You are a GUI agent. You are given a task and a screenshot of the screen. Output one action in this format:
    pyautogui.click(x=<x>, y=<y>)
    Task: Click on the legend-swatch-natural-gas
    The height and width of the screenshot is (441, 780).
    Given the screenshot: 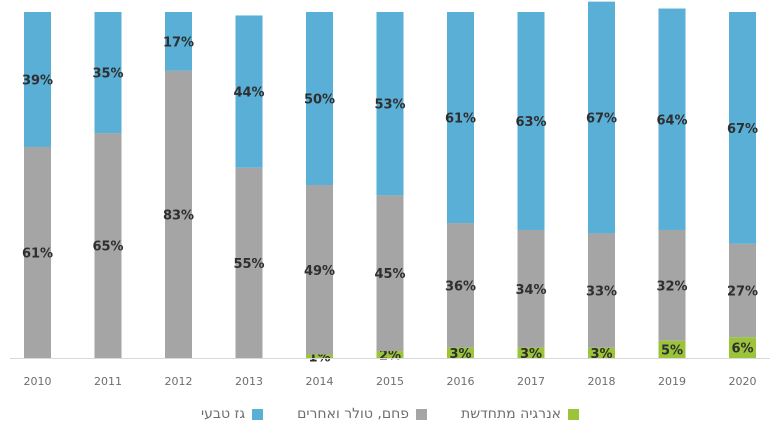 What is the action you would take?
    pyautogui.click(x=258, y=414)
    